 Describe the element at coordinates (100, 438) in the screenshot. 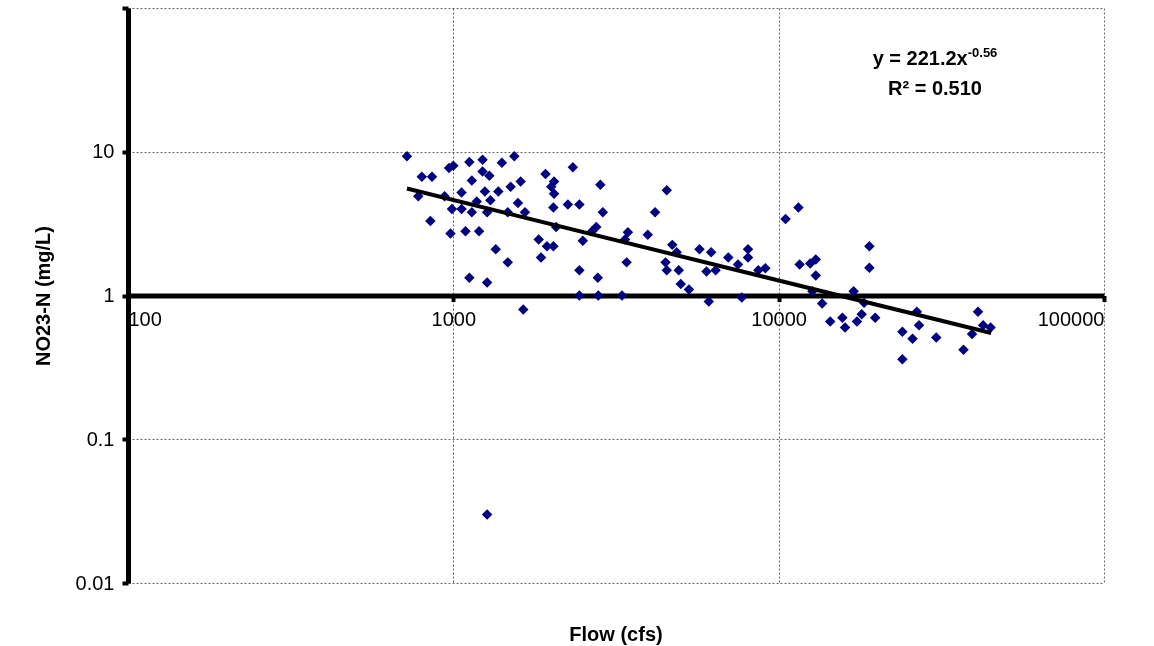

I see `y-tick-label: 0.1` at that location.